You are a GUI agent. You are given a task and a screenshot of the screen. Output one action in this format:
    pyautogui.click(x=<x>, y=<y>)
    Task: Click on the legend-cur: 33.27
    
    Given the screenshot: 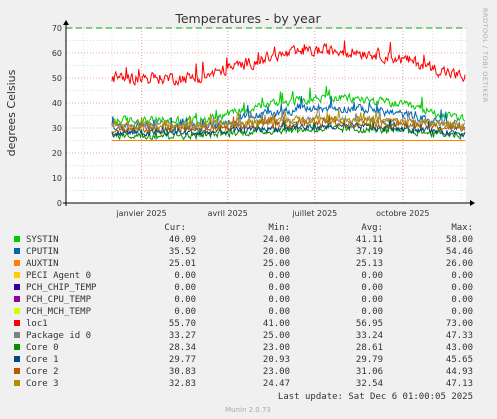 What is the action you would take?
    pyautogui.click(x=182, y=336)
    